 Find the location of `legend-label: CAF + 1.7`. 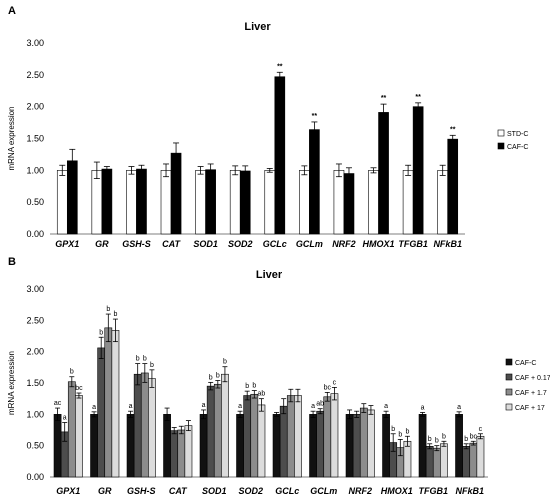

legend-label: CAF + 1.7 is located at coordinates (531, 393).